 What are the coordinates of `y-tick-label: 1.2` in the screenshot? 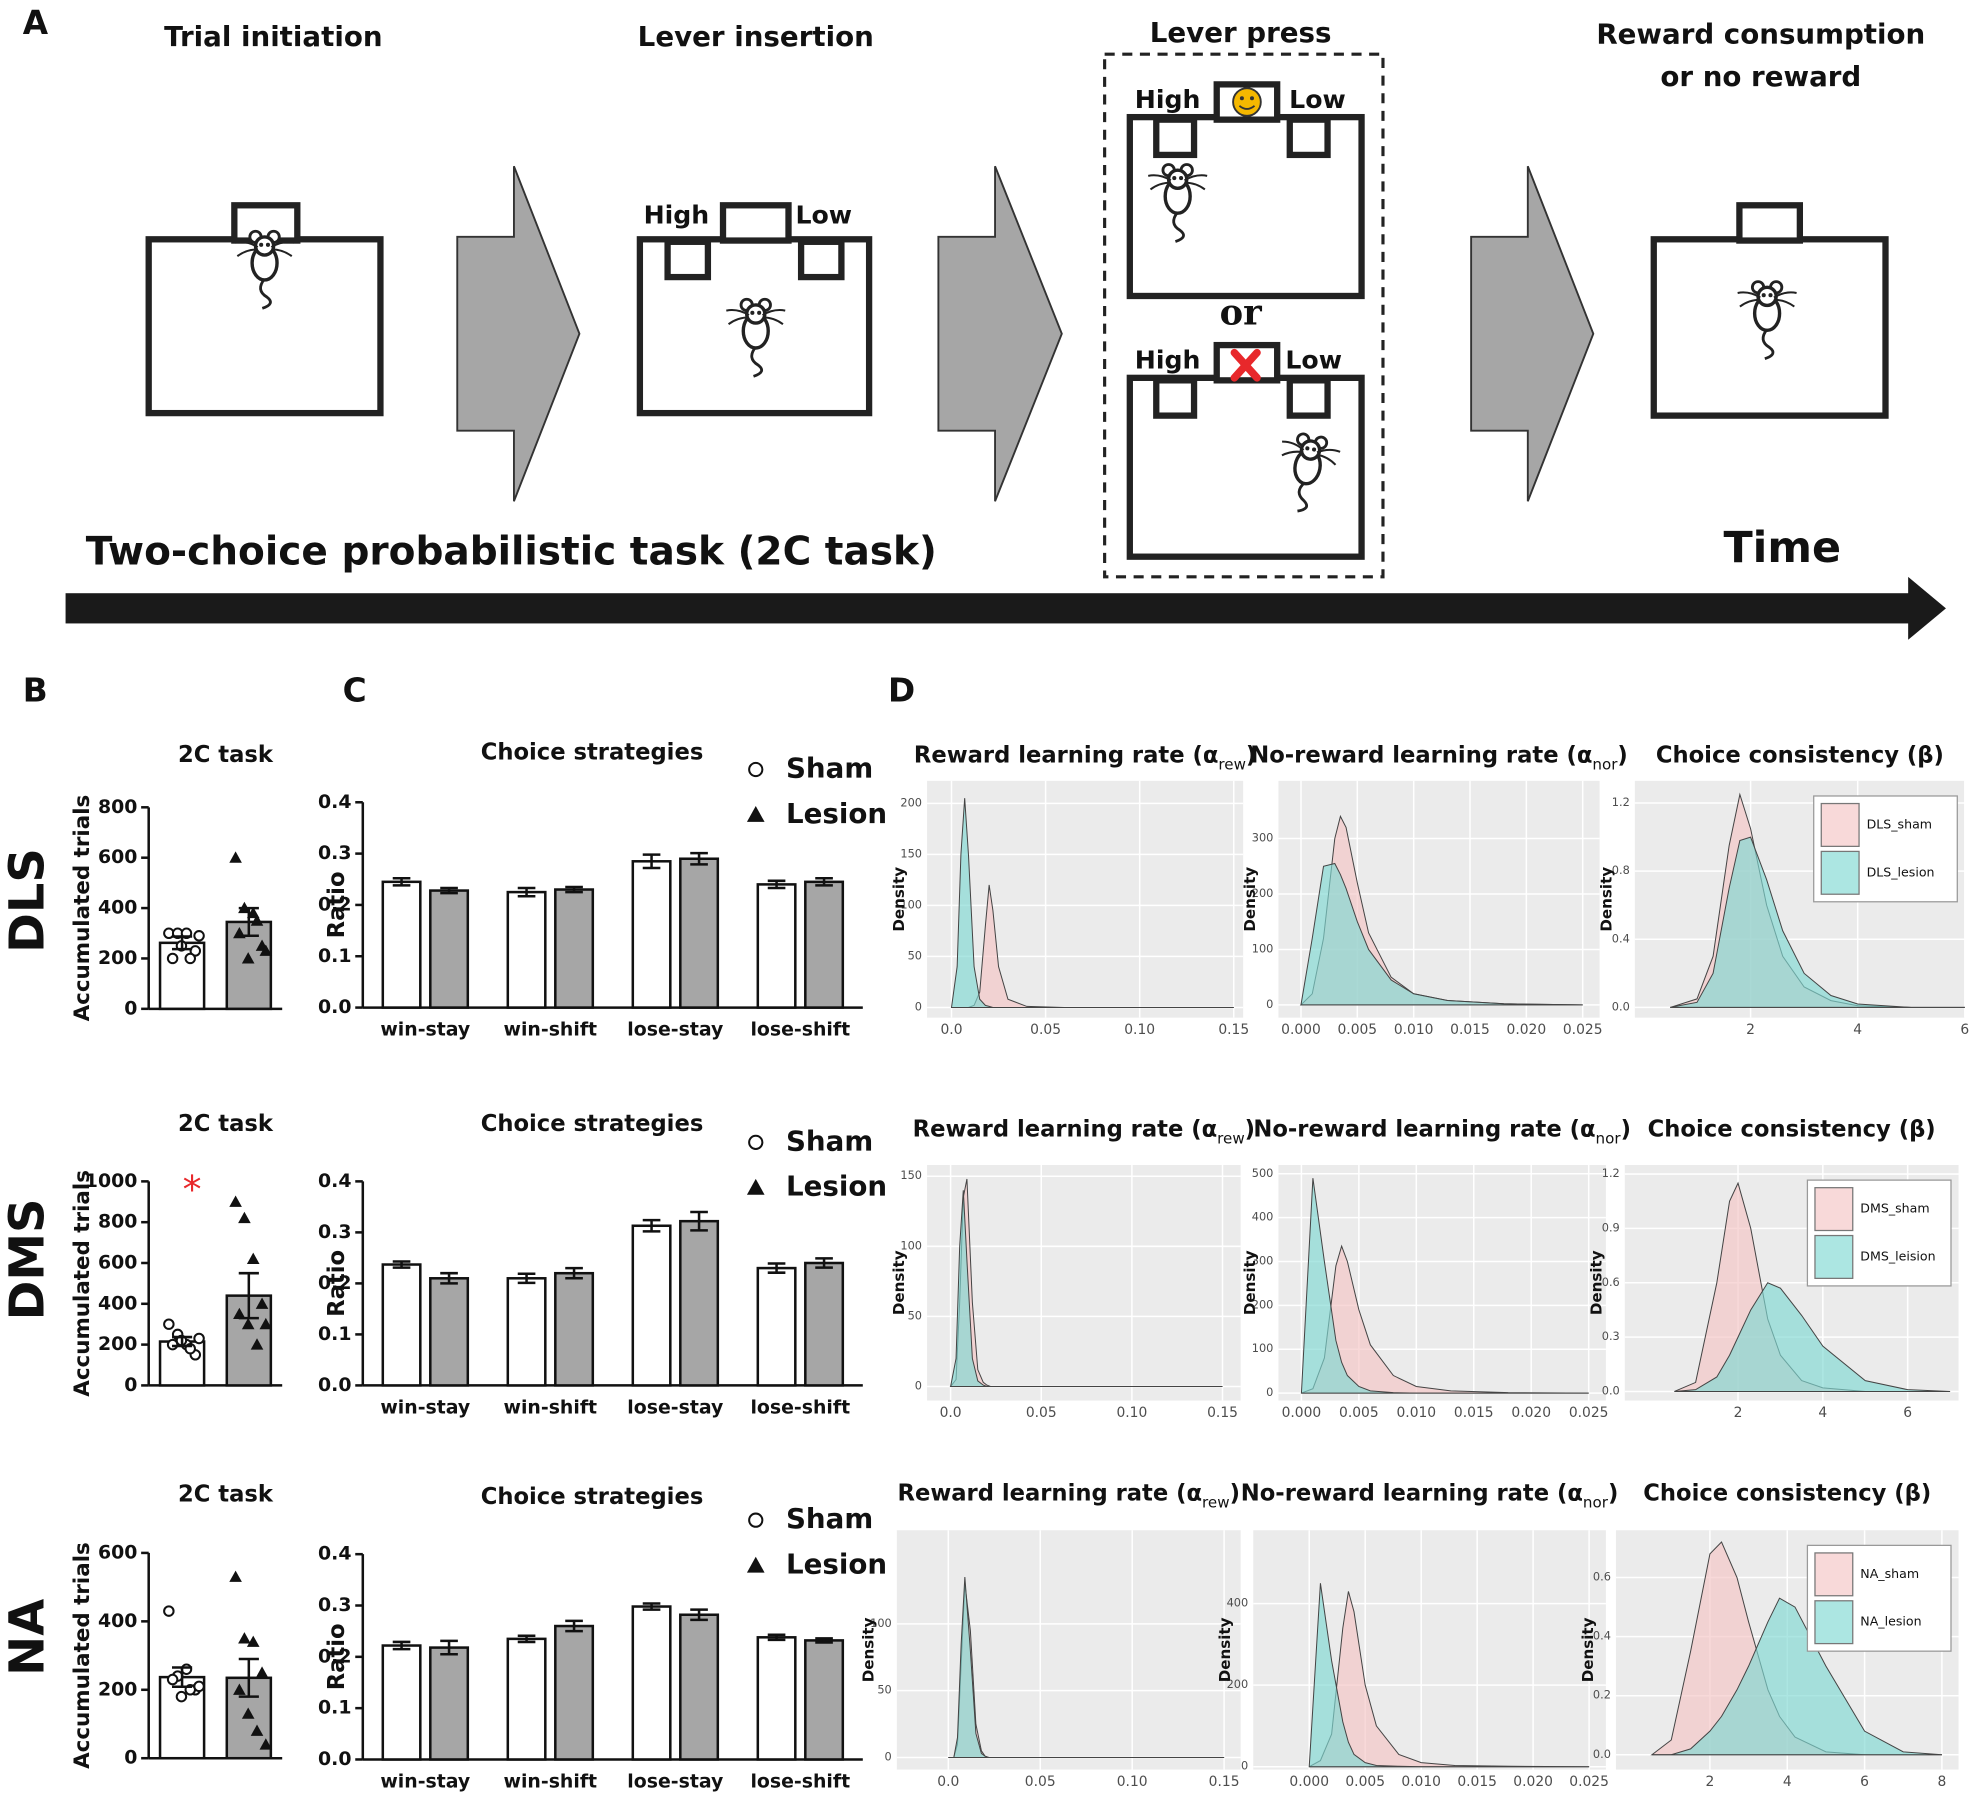 It's located at (1611, 1173).